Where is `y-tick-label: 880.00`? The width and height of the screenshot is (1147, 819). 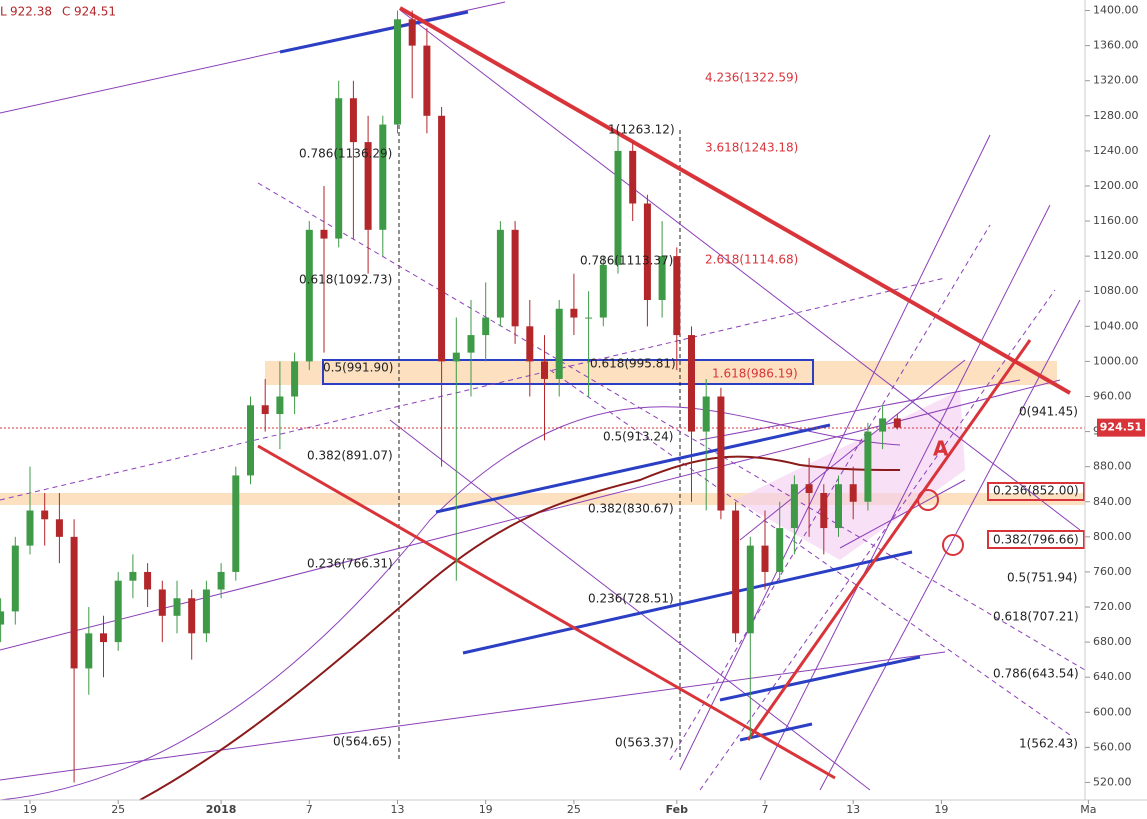 y-tick-label: 880.00 is located at coordinates (1112, 466).